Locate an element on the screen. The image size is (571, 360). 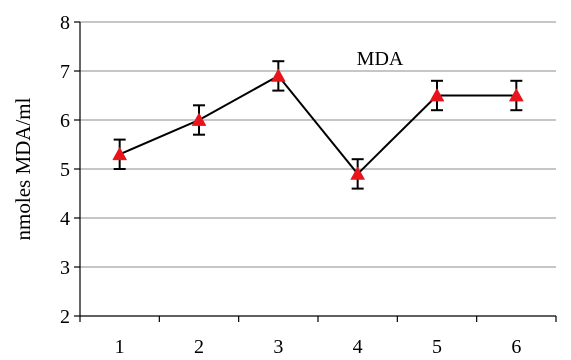
x-axis-ticks: 1 2 3 4 5 6 is located at coordinates (318, 337).